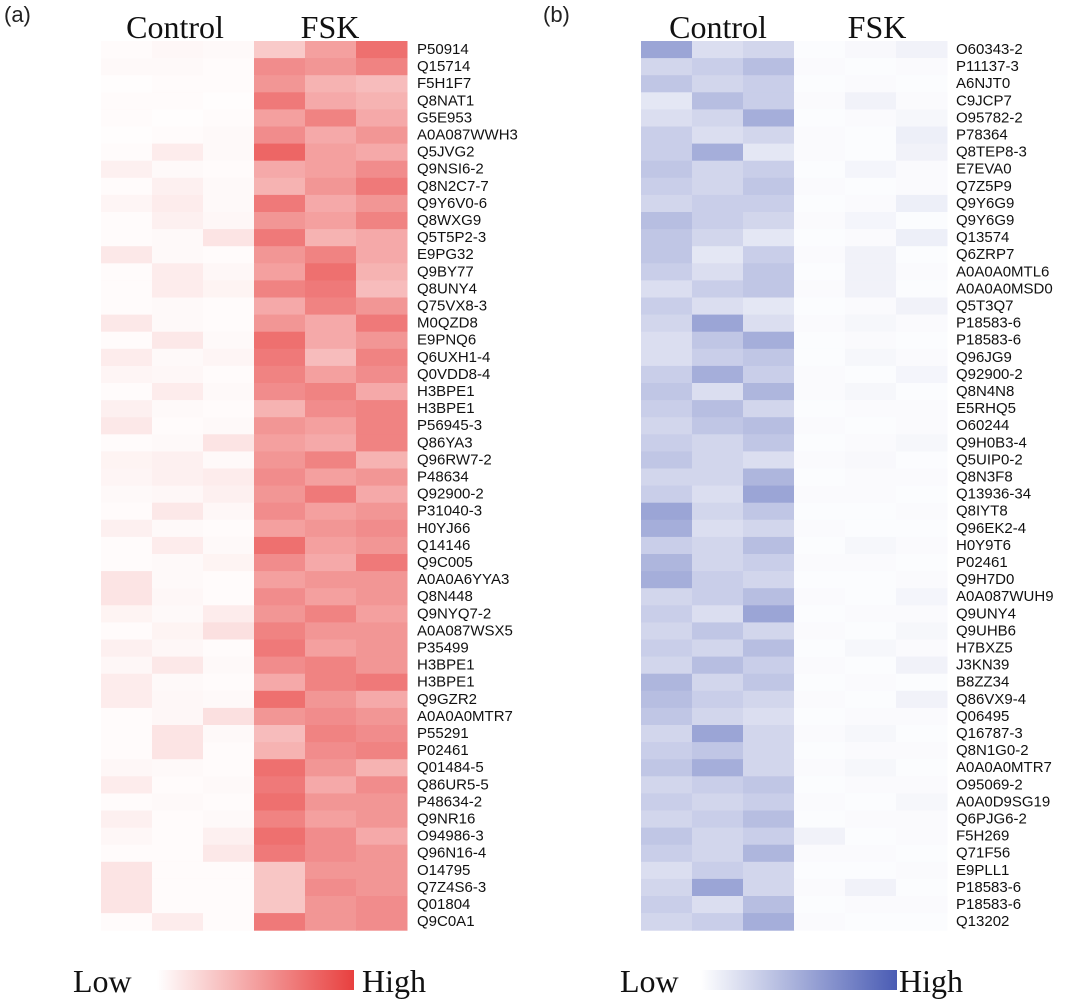 This screenshot has height=1004, width=1073. I want to click on row-label: Q75VX8-3, so click(452, 306).